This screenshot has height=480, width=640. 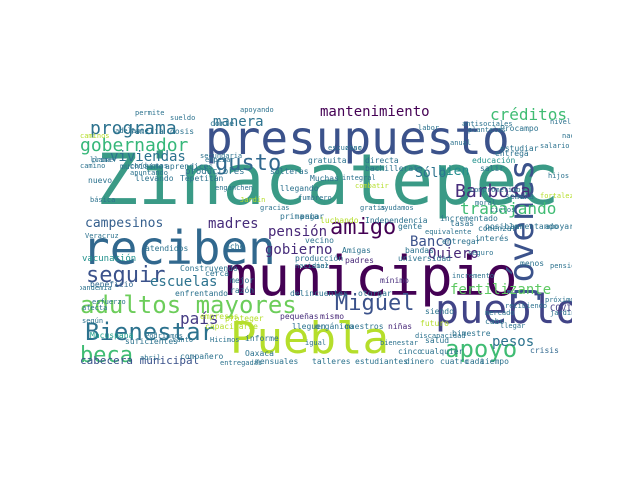 What do you see at coordinates (244, 318) in the screenshot?
I see `word: proteger` at bounding box center [244, 318].